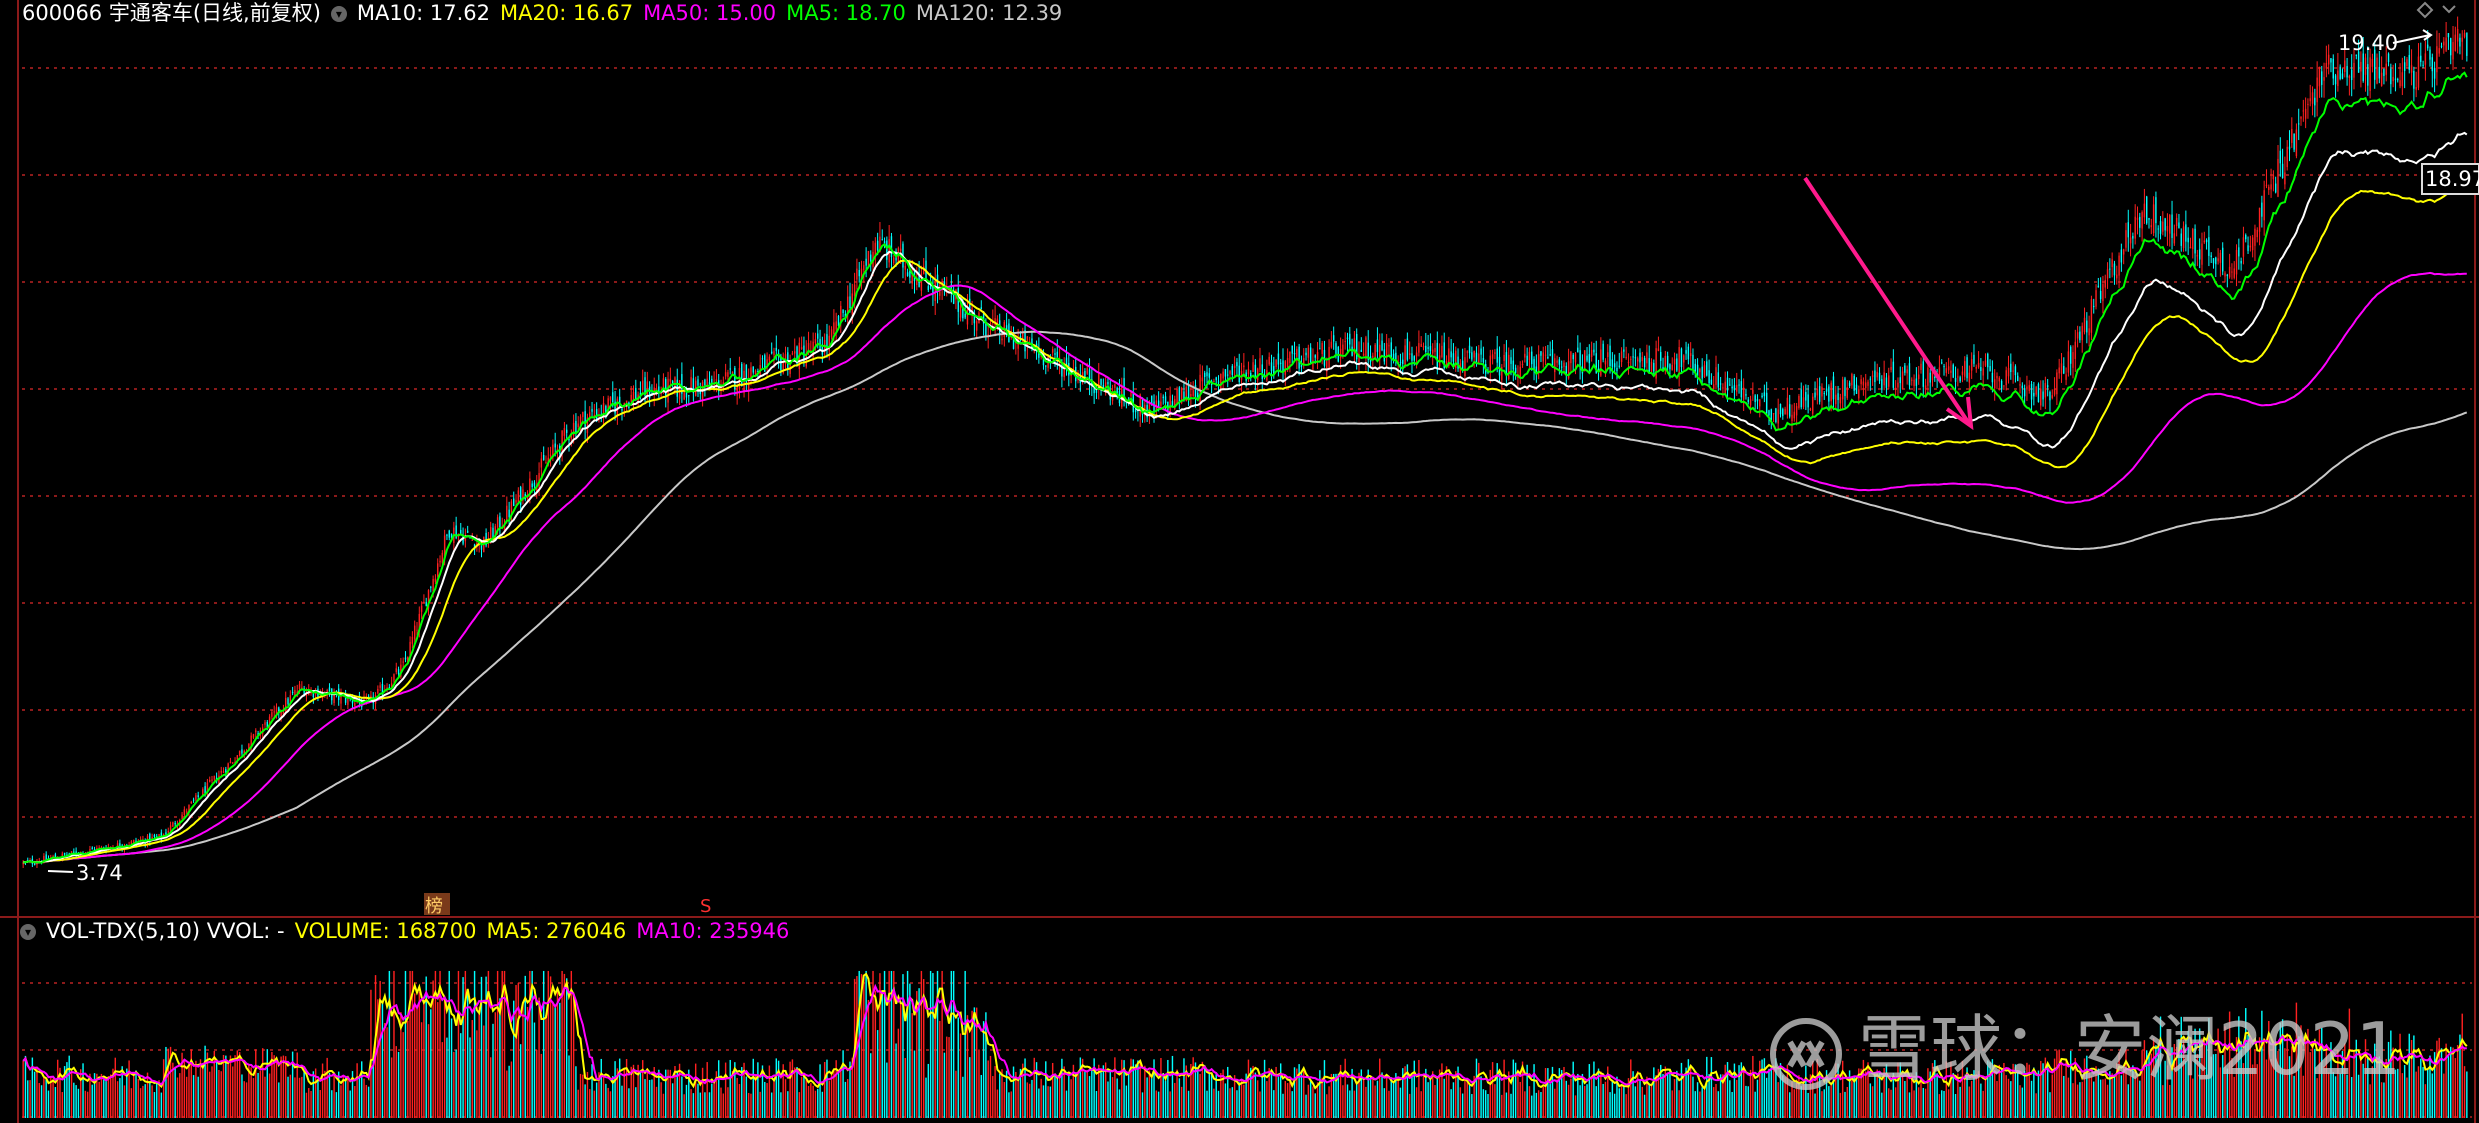  What do you see at coordinates (2436, 10) in the screenshot?
I see `corner-icons` at bounding box center [2436, 10].